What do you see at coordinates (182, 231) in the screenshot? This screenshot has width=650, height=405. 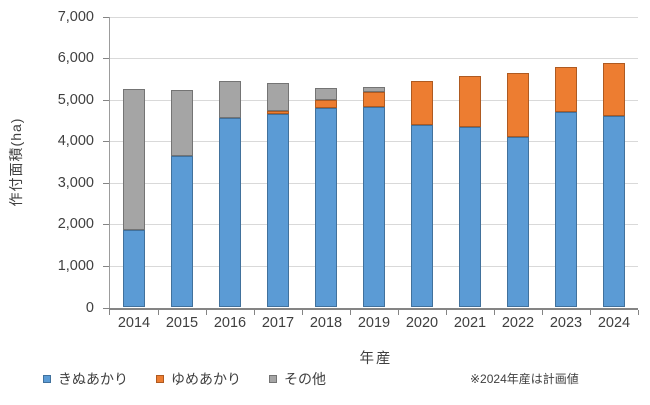 I see `bar-segment-2015-s0` at bounding box center [182, 231].